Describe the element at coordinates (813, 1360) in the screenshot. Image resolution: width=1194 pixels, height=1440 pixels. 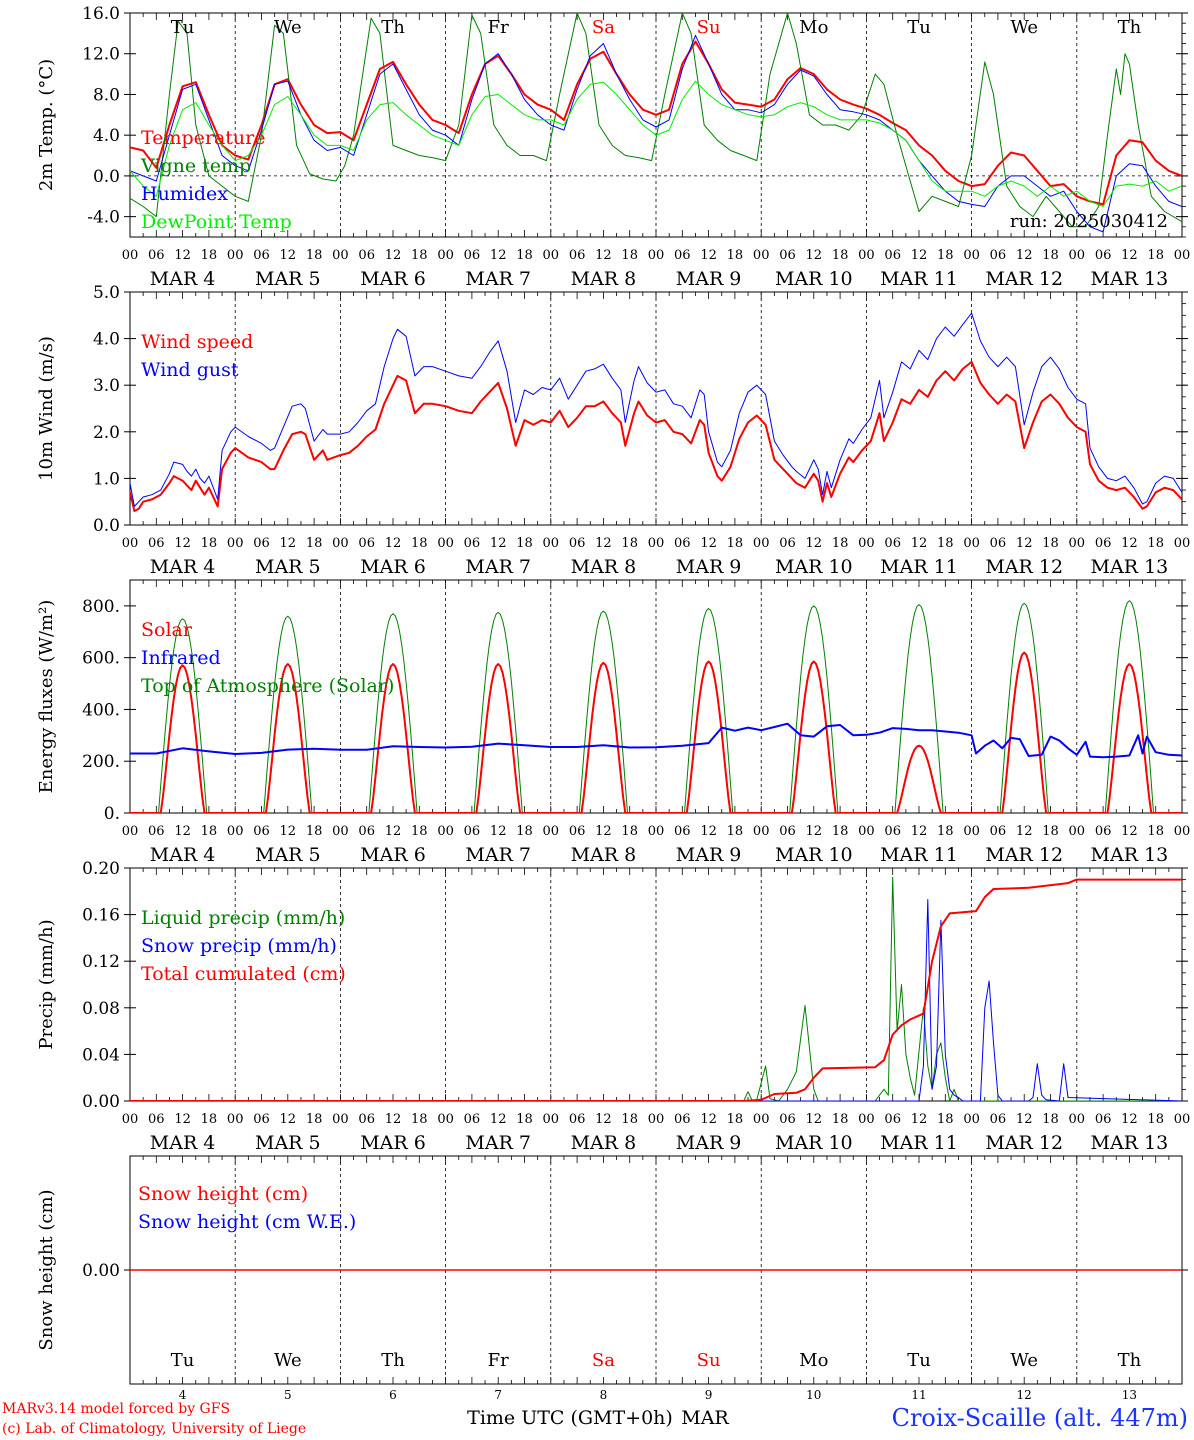
I see `day-abbrev: Mo` at that location.